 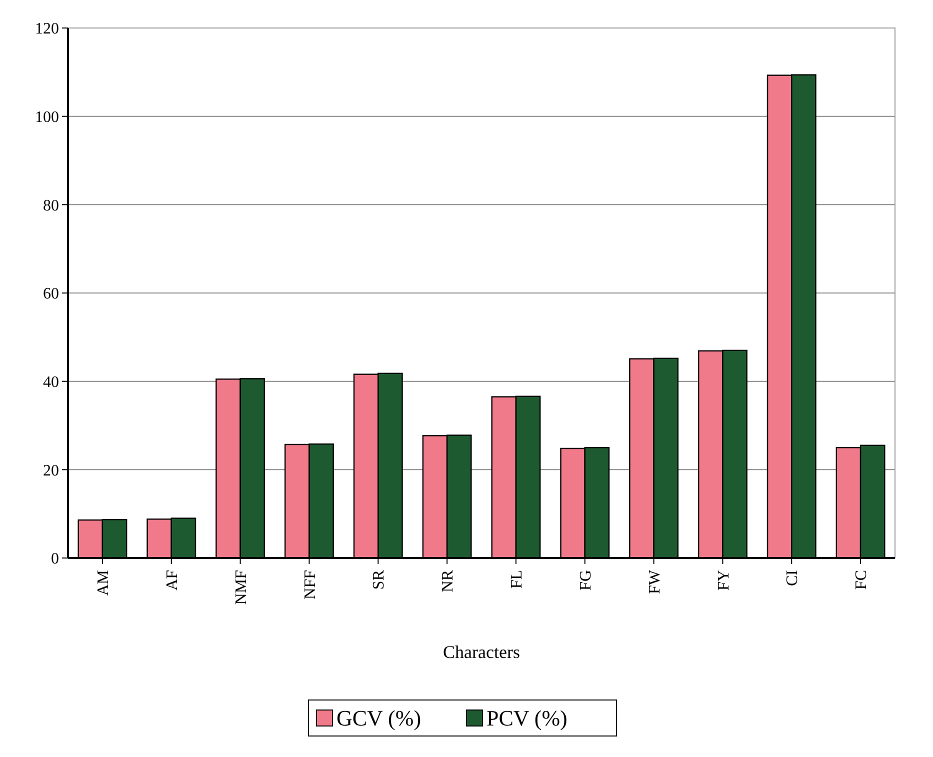 I want to click on y-tick-label: 0, so click(x=55, y=559).